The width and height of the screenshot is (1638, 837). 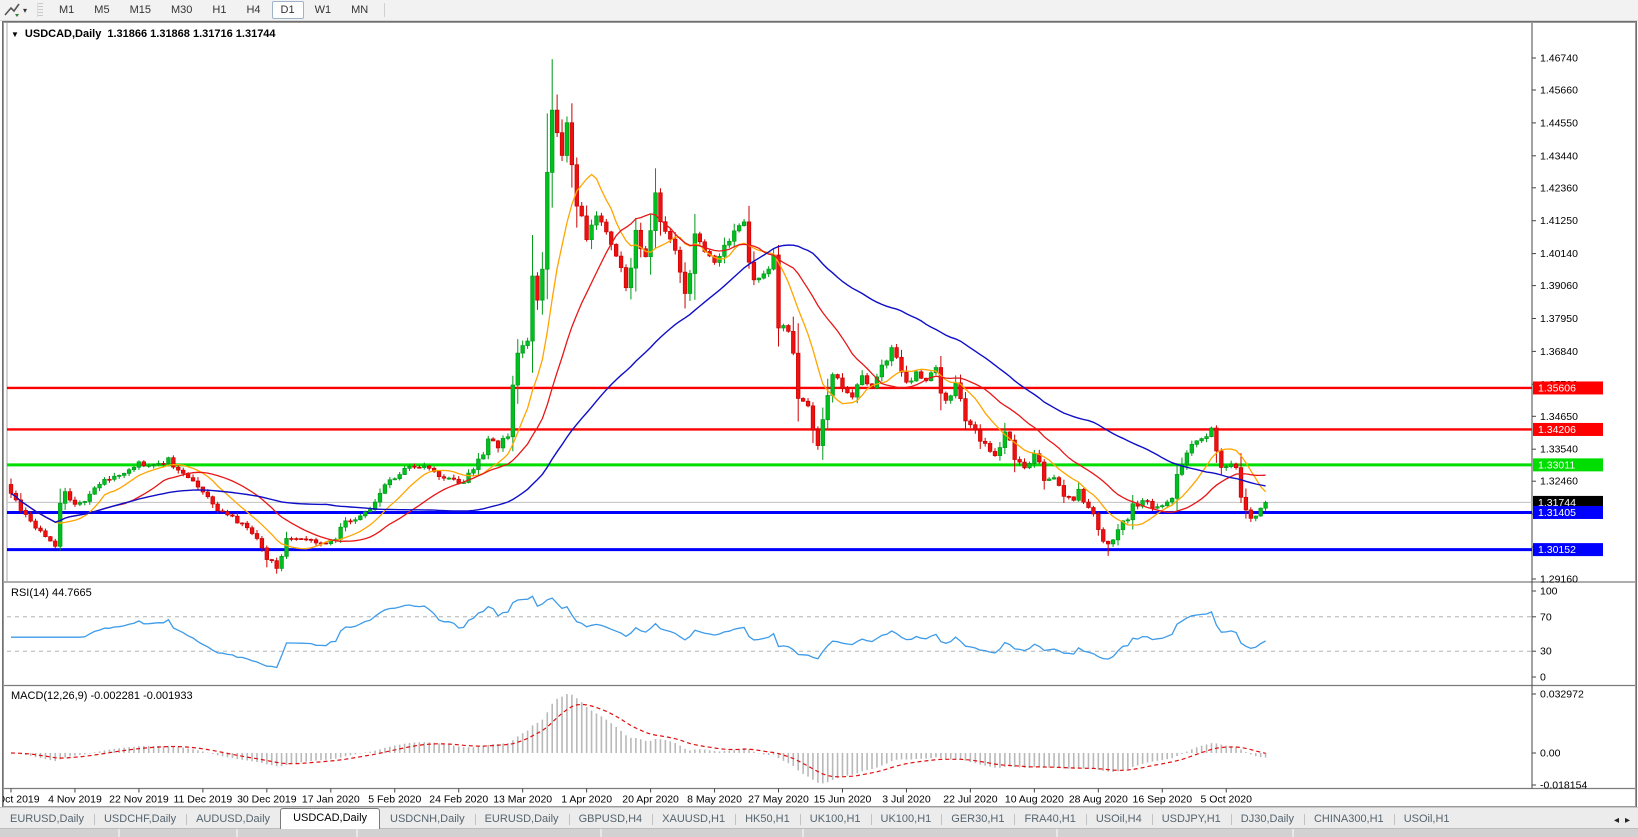 What do you see at coordinates (1559, 352) in the screenshot?
I see `price-axis-label: 1.36840` at bounding box center [1559, 352].